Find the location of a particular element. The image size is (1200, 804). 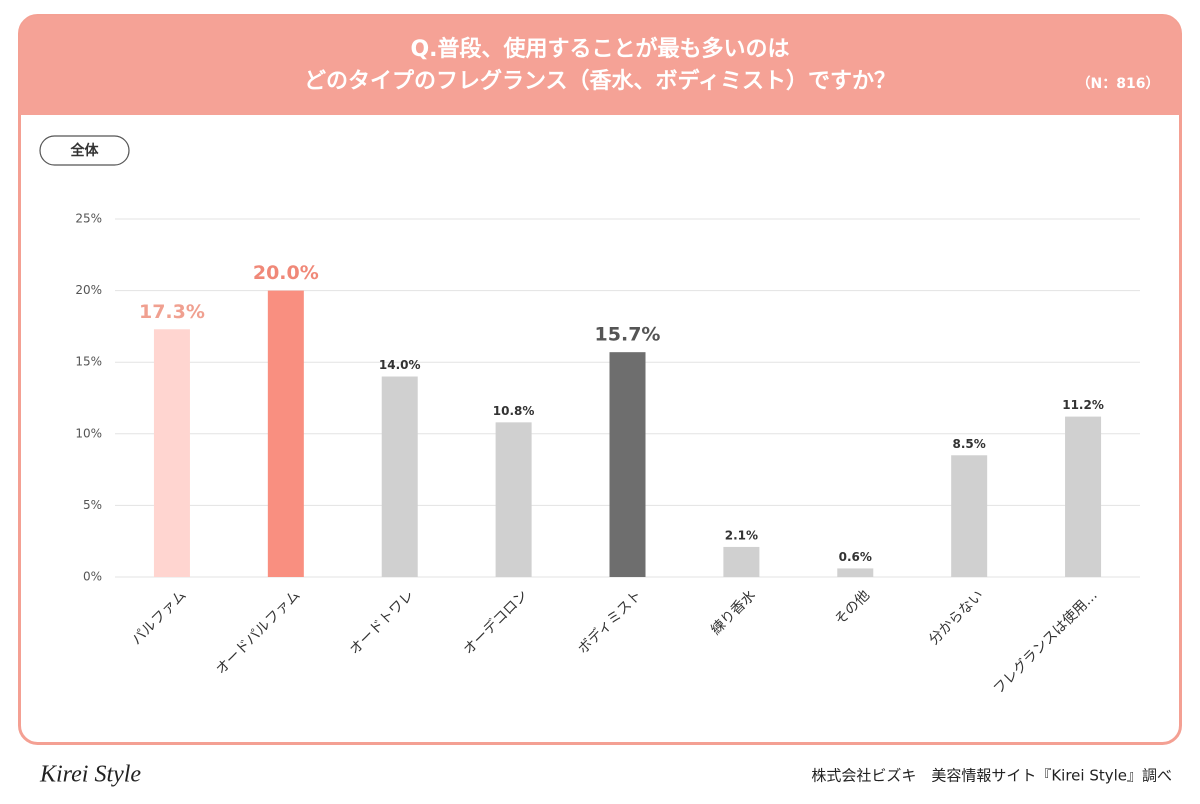

value-label: 8.5% is located at coordinates (969, 444).